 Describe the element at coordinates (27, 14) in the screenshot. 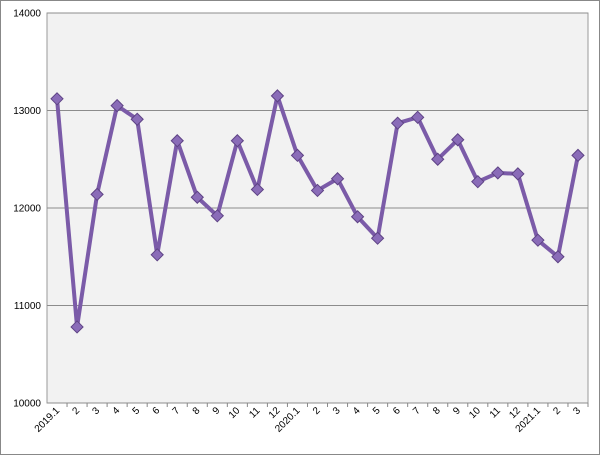

I see `y-tick-label: 14000` at that location.